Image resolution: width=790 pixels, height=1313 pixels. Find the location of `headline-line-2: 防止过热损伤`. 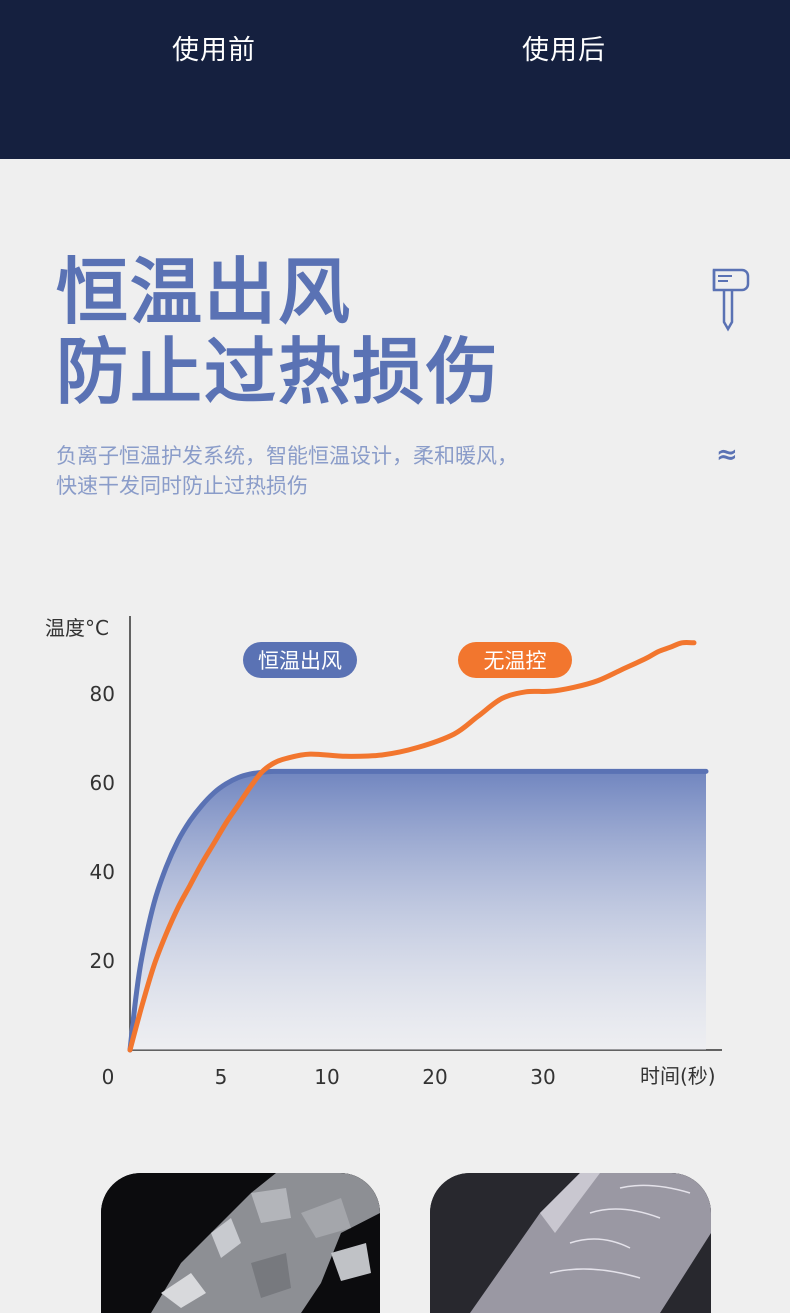

headline-line-2: 防止过热损伤 is located at coordinates (278, 372).